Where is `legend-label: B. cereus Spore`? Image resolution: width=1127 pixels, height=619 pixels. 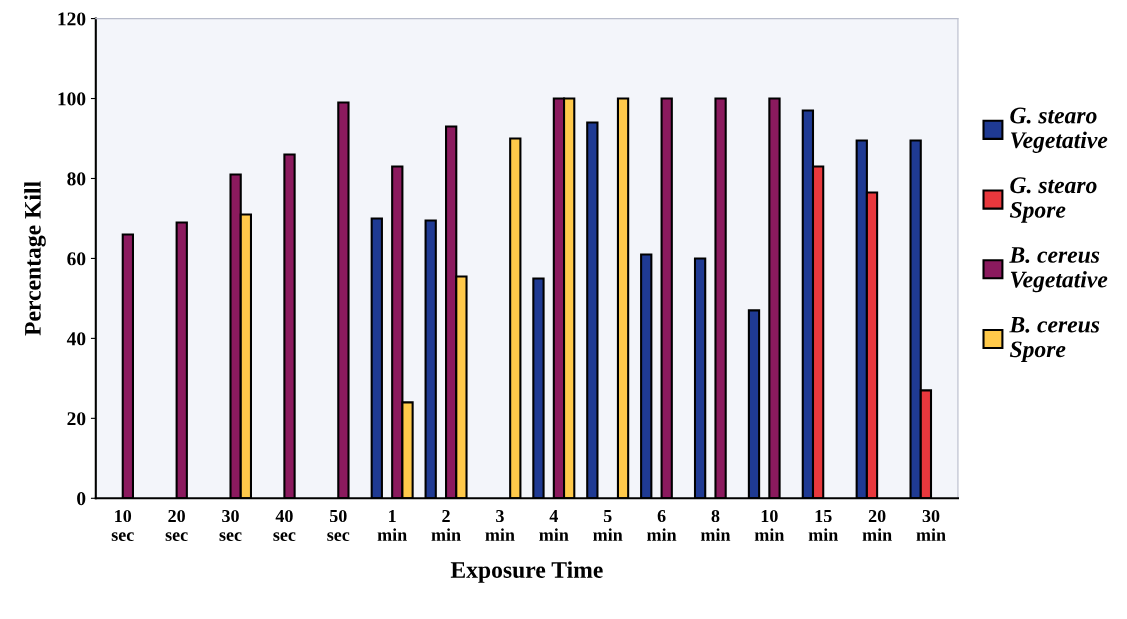
legend-label: B. cereus Spore is located at coordinates (1054, 339).